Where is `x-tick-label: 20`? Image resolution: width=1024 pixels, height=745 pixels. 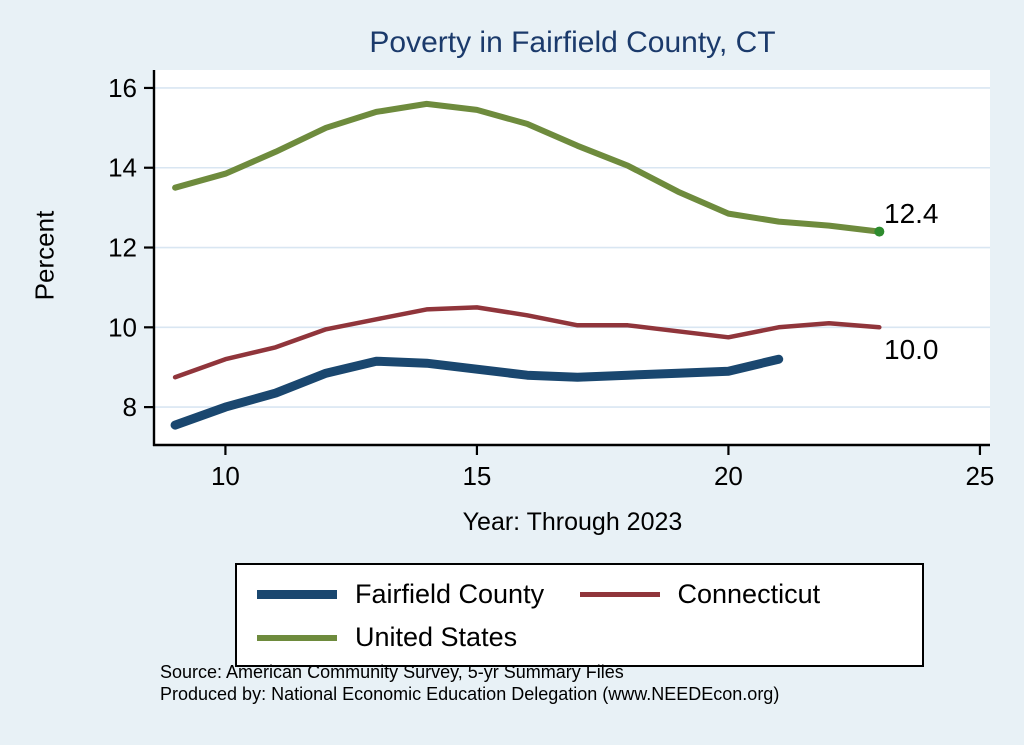 x-tick-label: 20 is located at coordinates (728, 476).